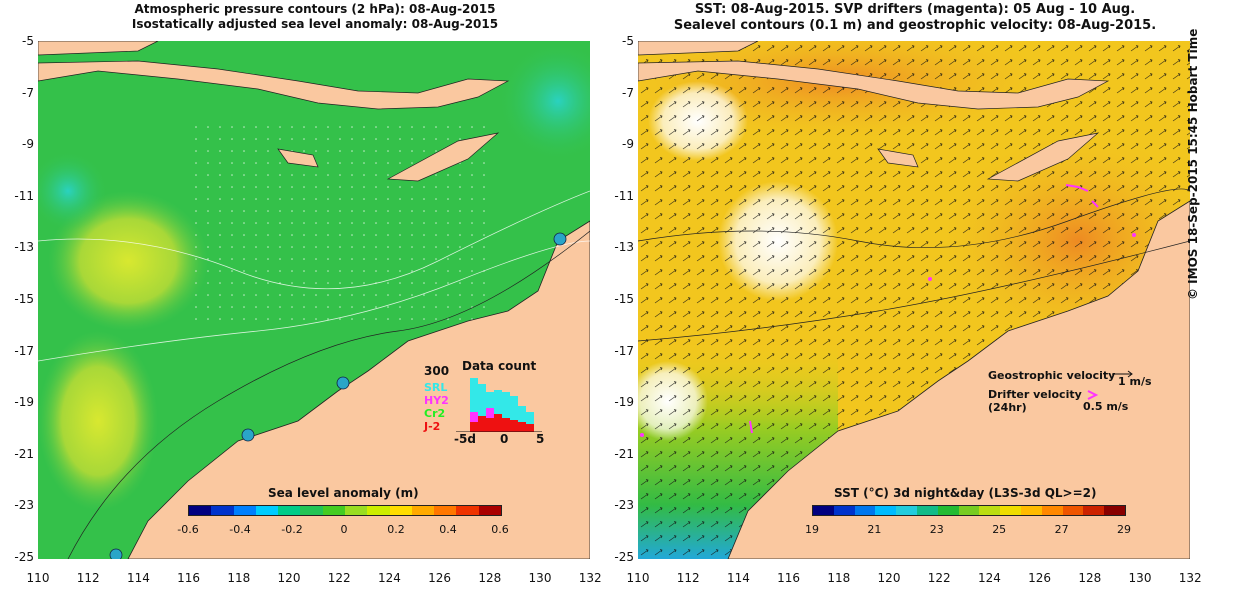  I want to click on left-java-land, so click(98, 48).